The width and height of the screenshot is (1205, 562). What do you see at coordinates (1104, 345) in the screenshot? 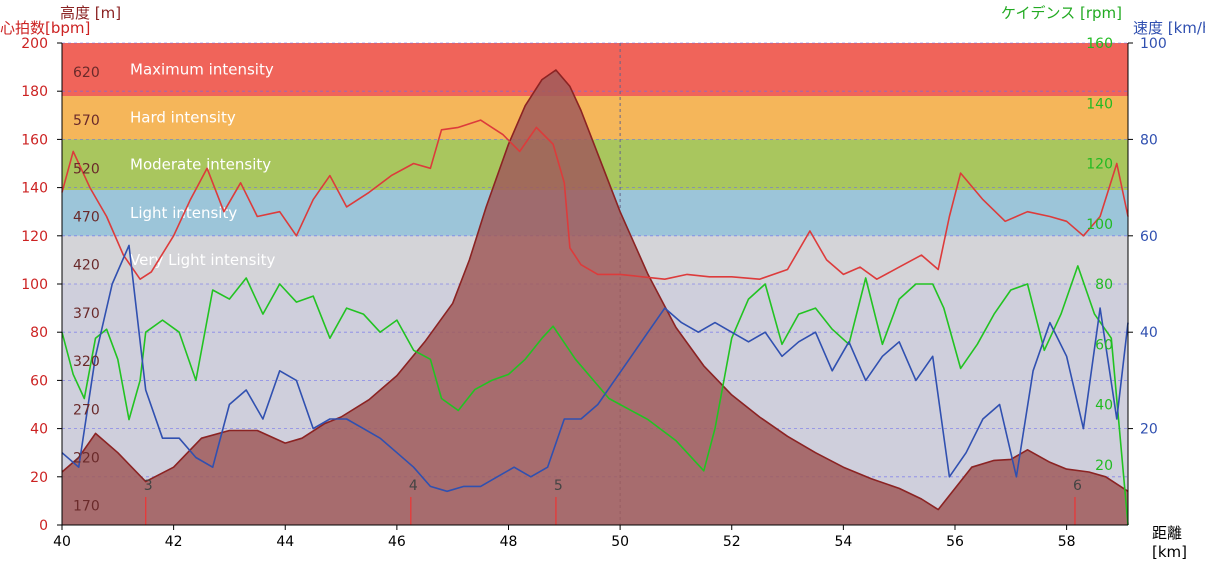
I see `cad-tick-label-2: 60` at bounding box center [1104, 345].